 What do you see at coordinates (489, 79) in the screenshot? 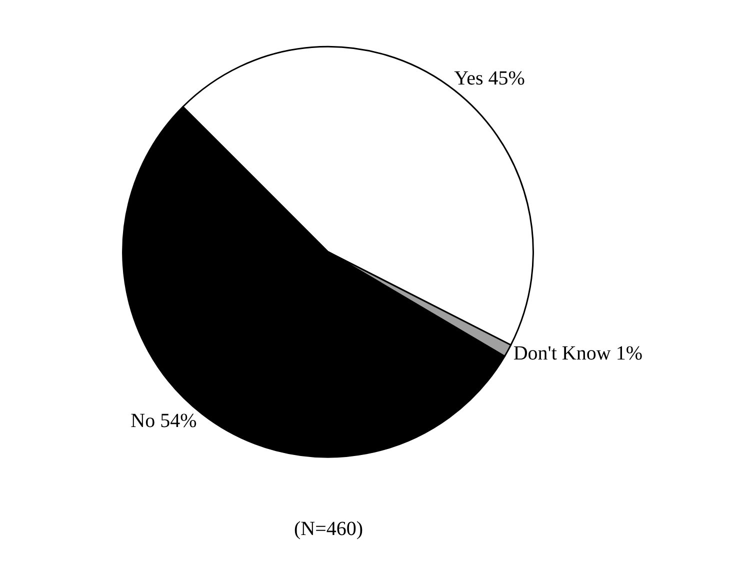
I see `slice-label: Yes 45%` at bounding box center [489, 79].